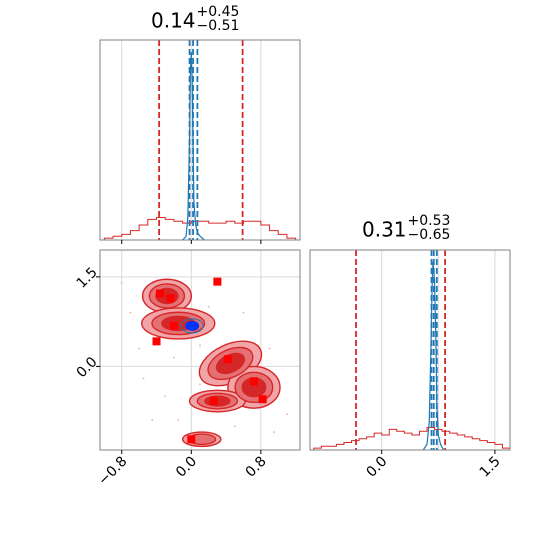 Image resolution: width=550 pixels, height=550 pixels. I want to click on title-y-errors: +0.53 −0.65, so click(429, 228).